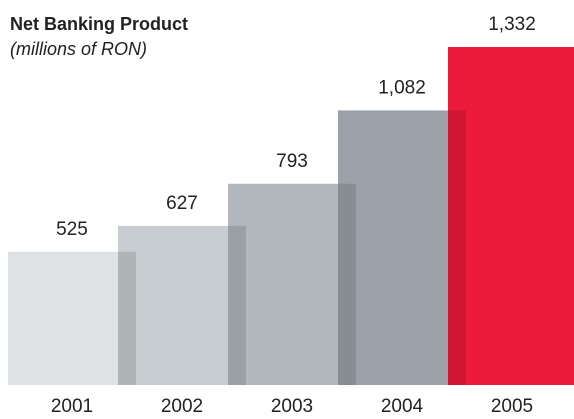 The height and width of the screenshot is (419, 574). Describe the element at coordinates (78, 49) in the screenshot. I see `chart-subtitle: (millions of RON)` at that location.